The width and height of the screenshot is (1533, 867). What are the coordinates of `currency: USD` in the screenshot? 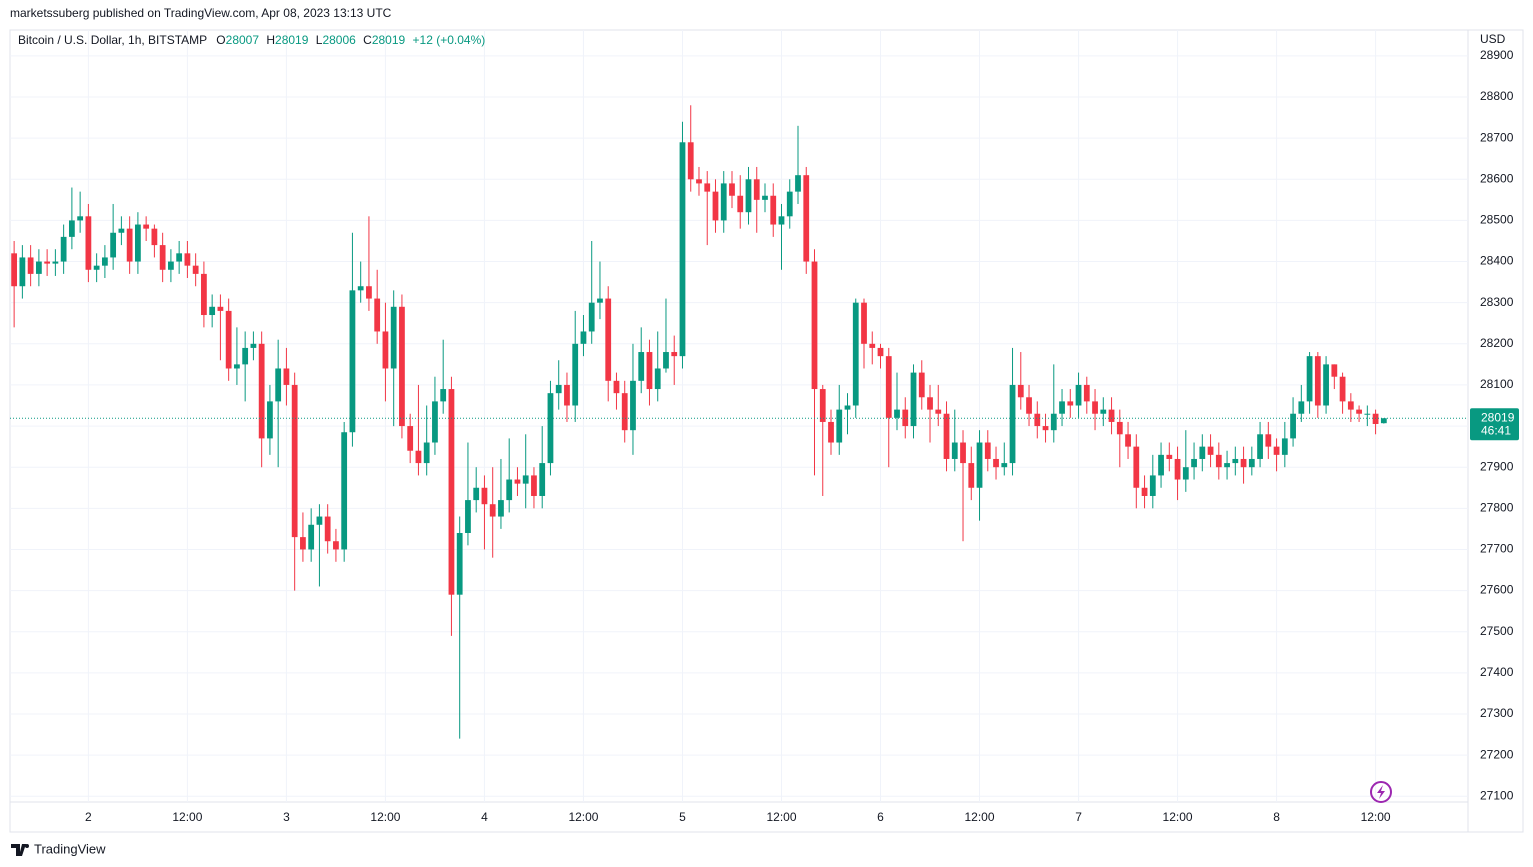 It's located at (1493, 39).